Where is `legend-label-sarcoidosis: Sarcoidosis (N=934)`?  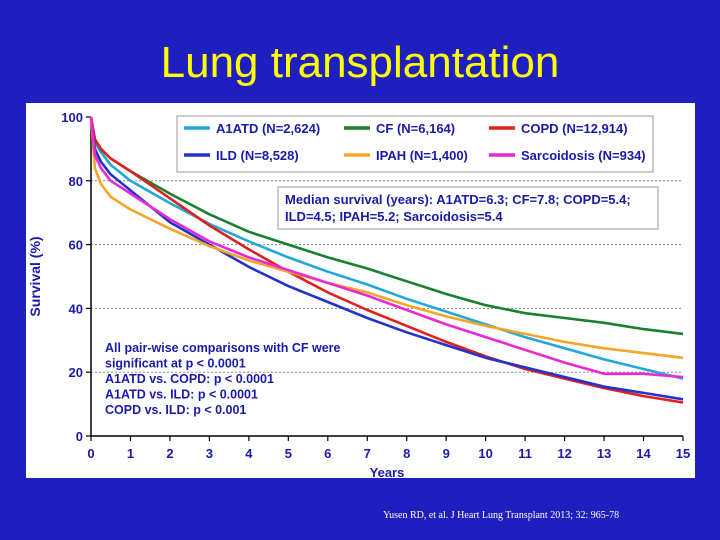 legend-label-sarcoidosis: Sarcoidosis (N=934) is located at coordinates (583, 155).